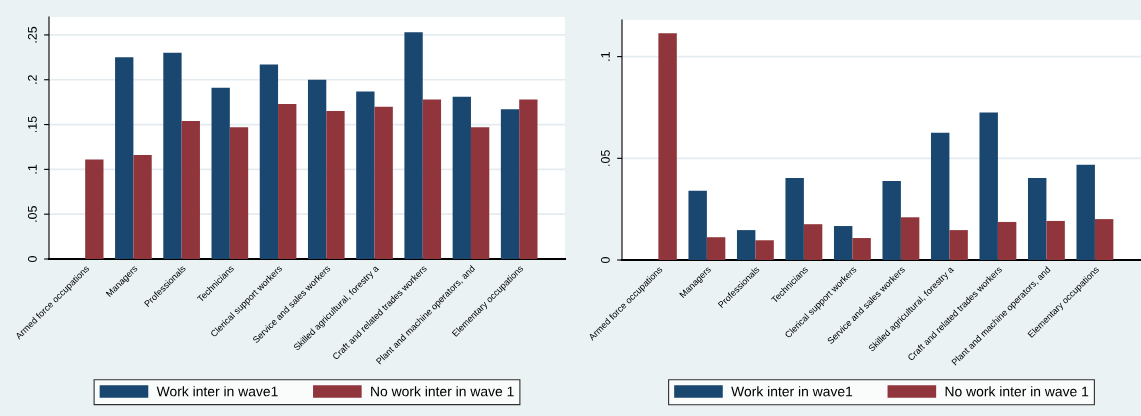  I want to click on y-tick-label: .25, so click(32, 34).